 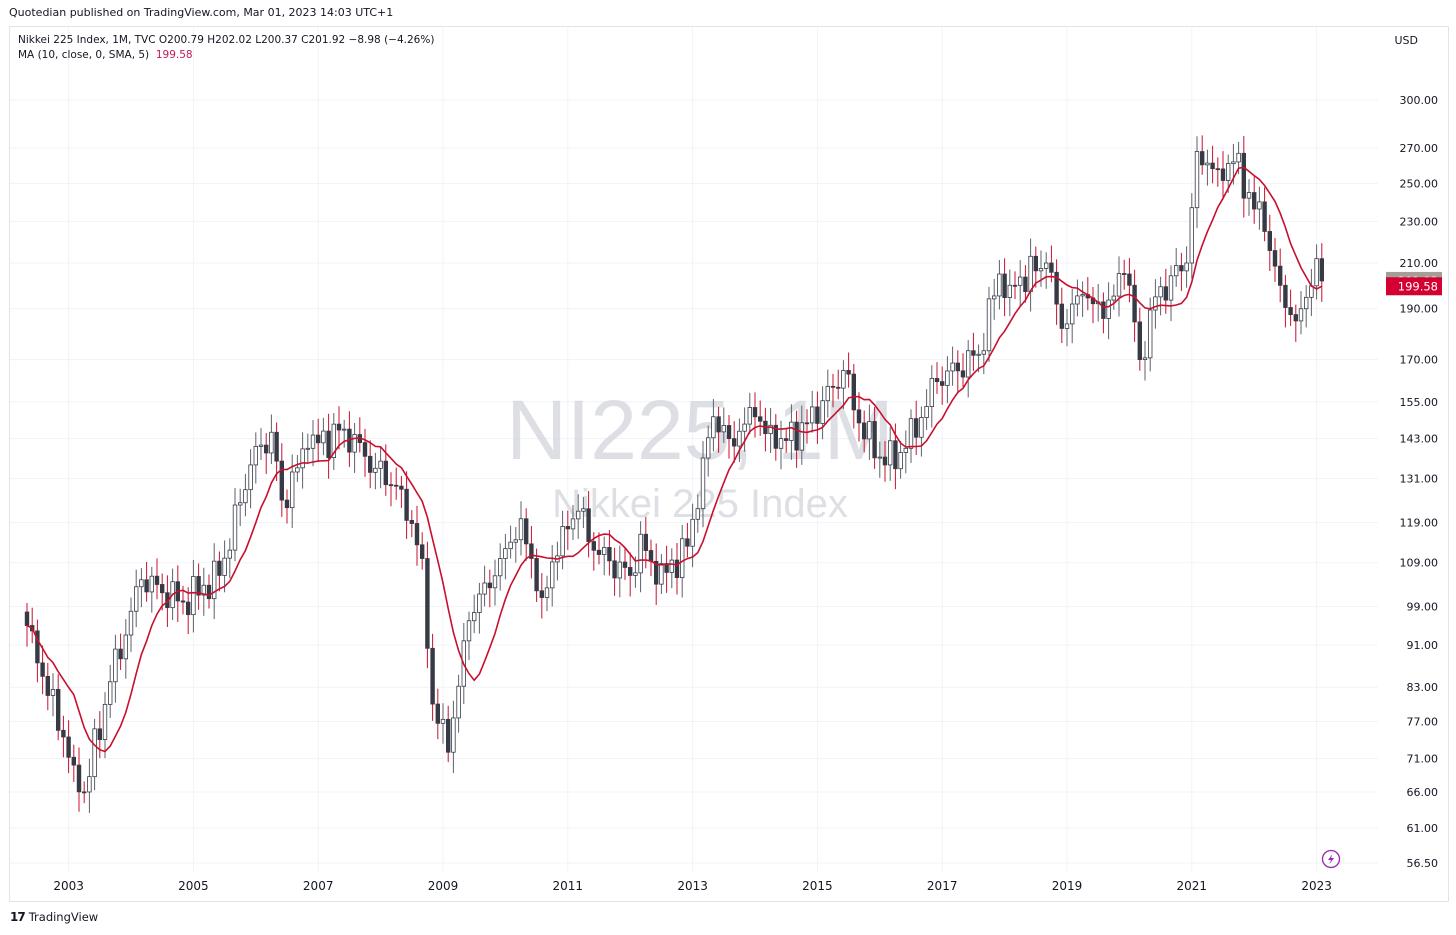 I want to click on y-tick-label: 77.00, so click(x=1423, y=722).